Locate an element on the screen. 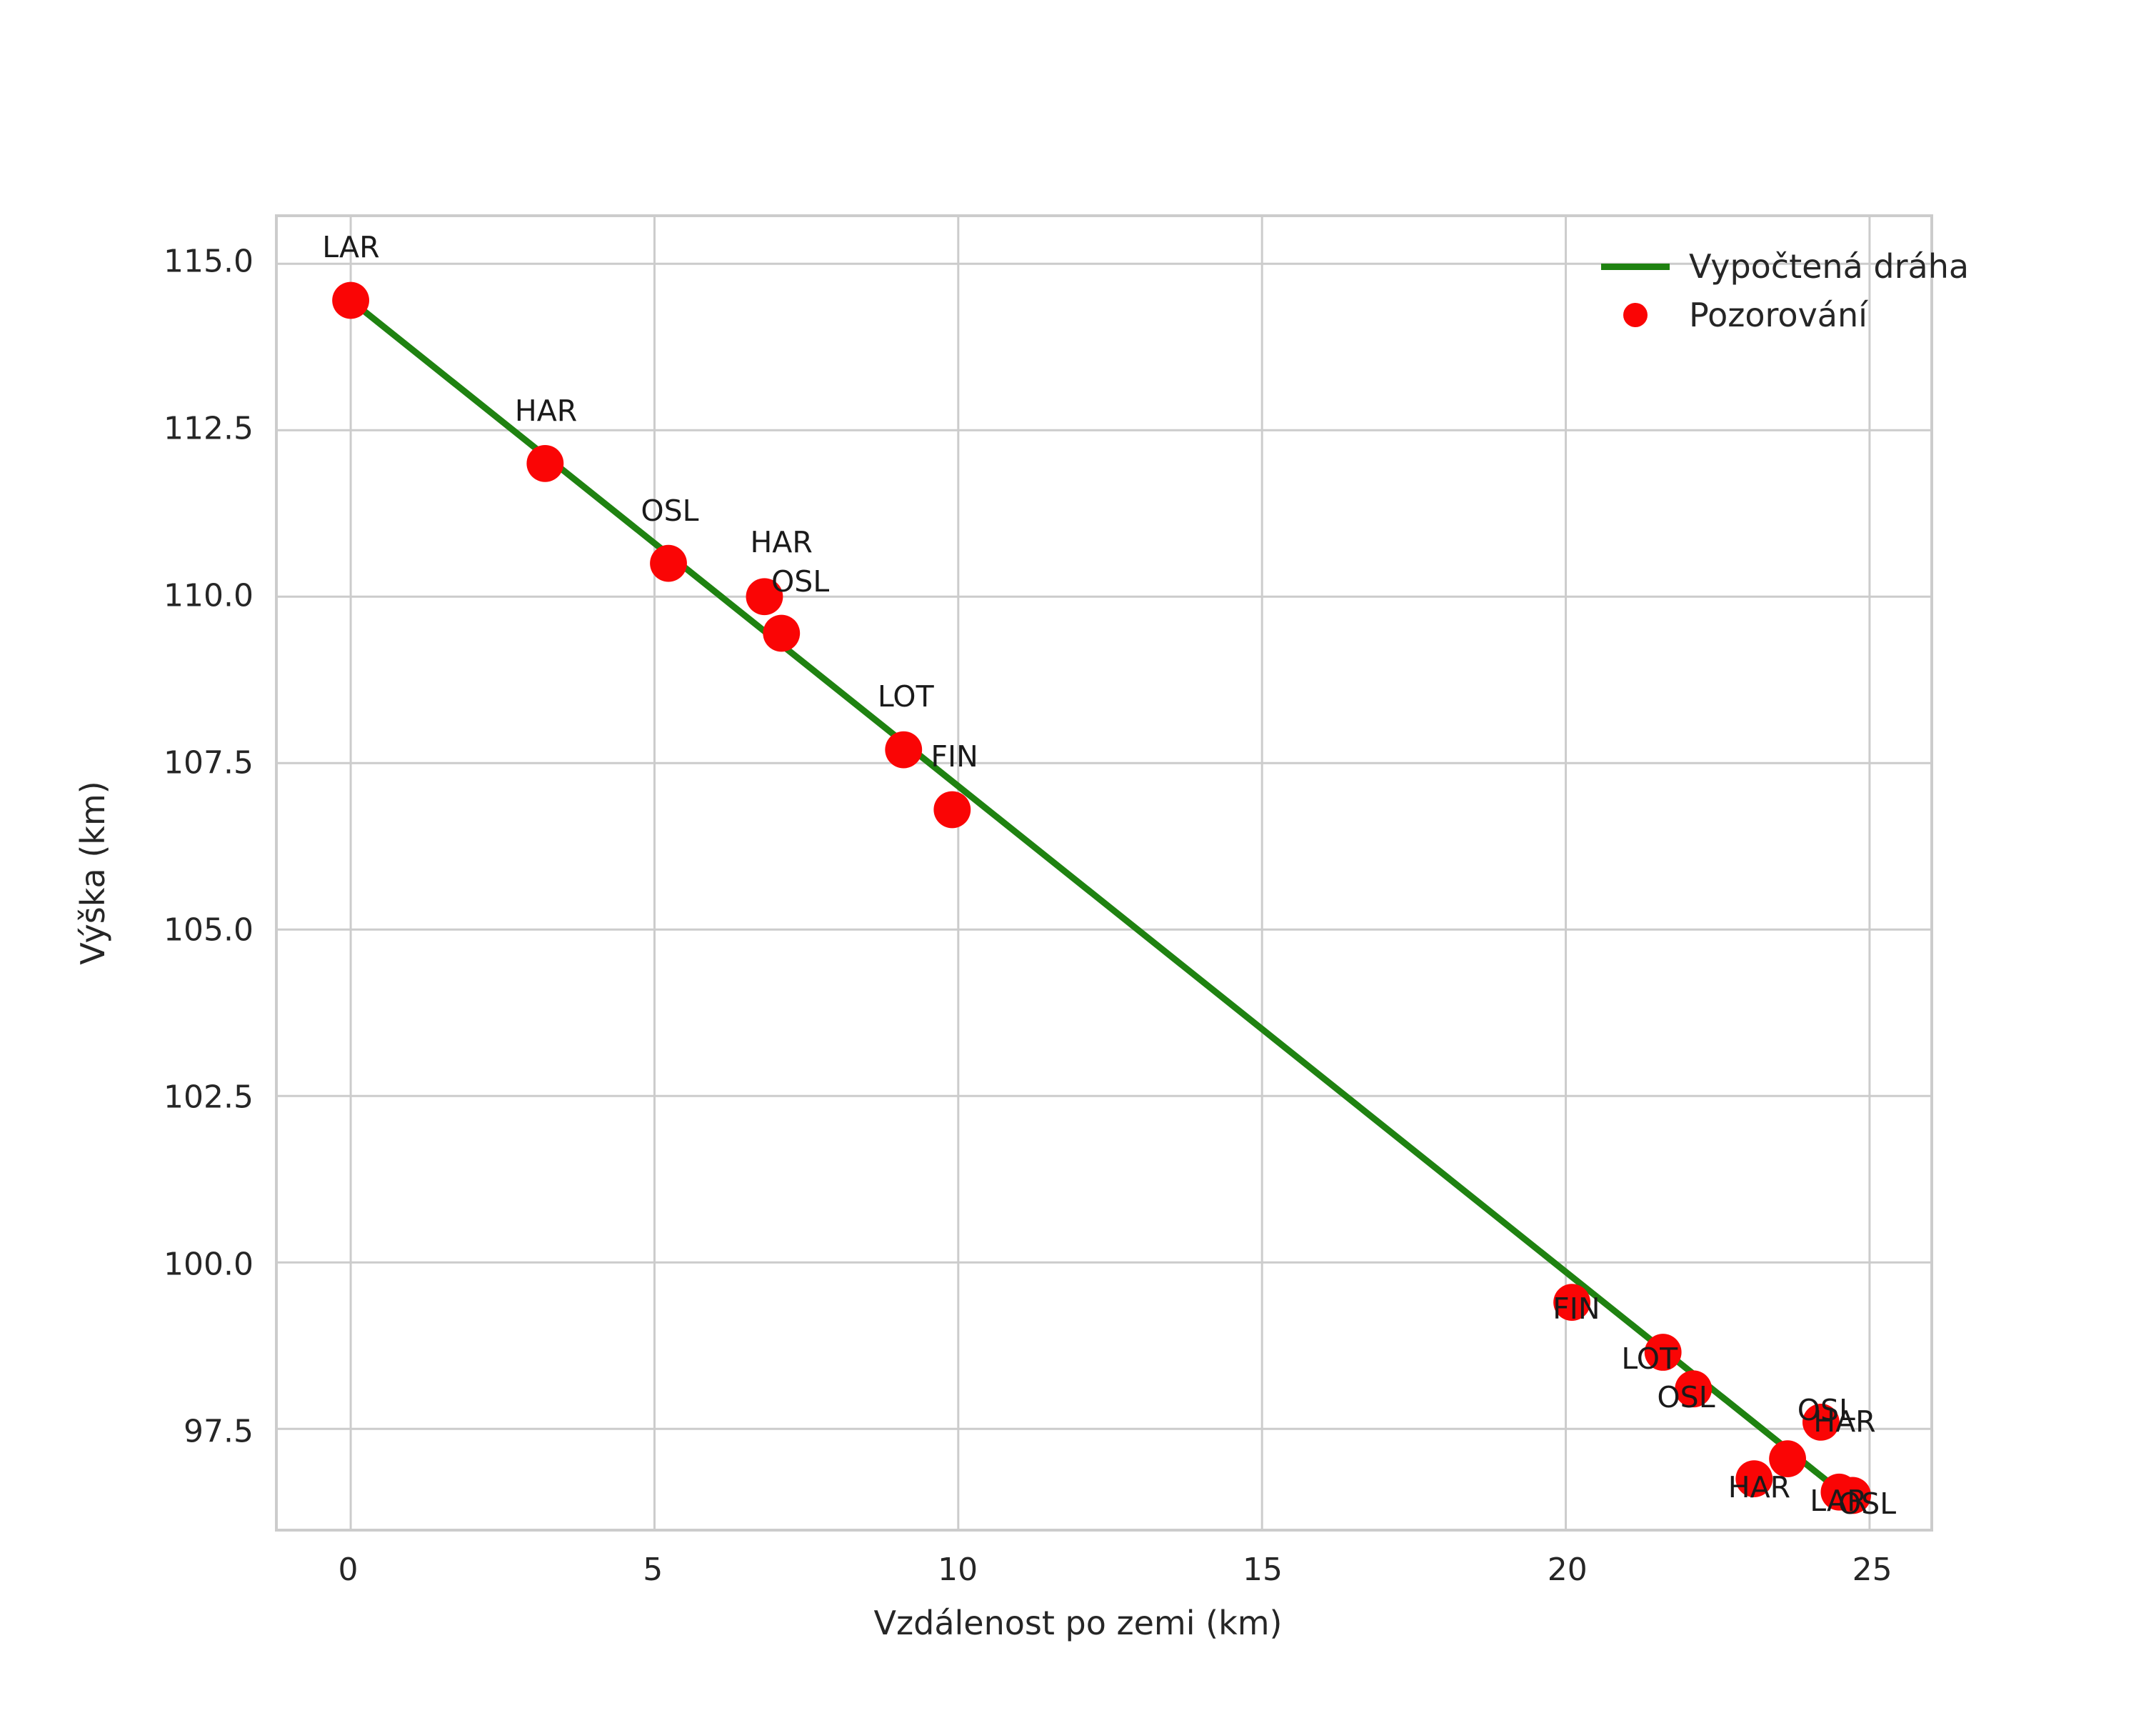 Image resolution: width=2156 pixels, height=1728 pixels. x-tick-label: 20 is located at coordinates (1568, 1570).